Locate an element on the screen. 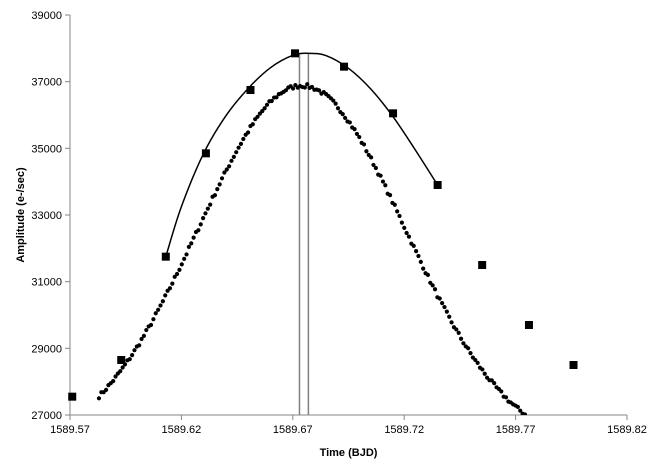  y-tick-label: 37000 is located at coordinates (46, 83).